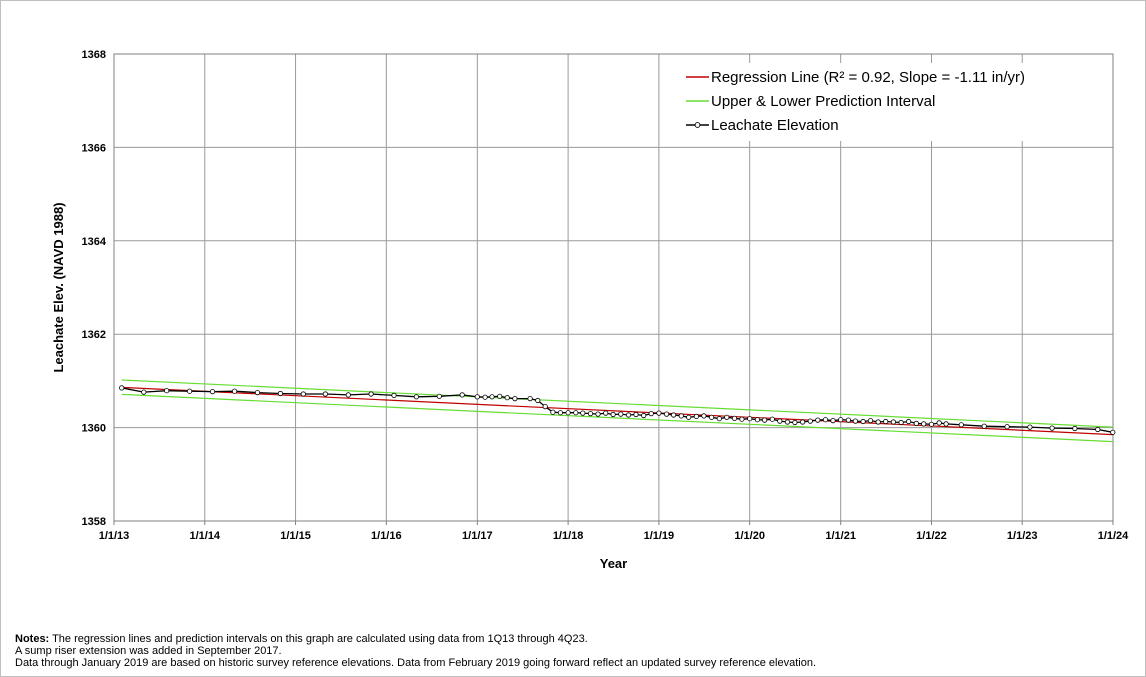 The width and height of the screenshot is (1146, 677). What do you see at coordinates (58, 287) in the screenshot?
I see `y-axis-title: Leachate Elev. (NAVD 1988)` at bounding box center [58, 287].